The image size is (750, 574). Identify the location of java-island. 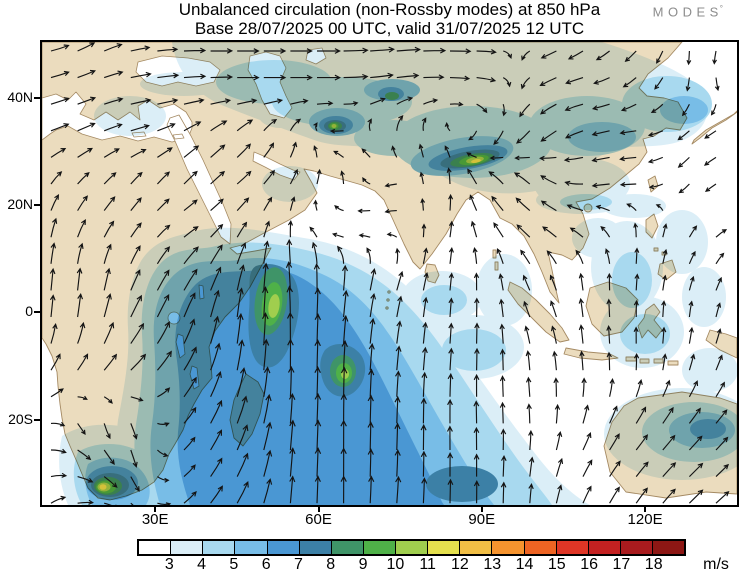
(591, 354).